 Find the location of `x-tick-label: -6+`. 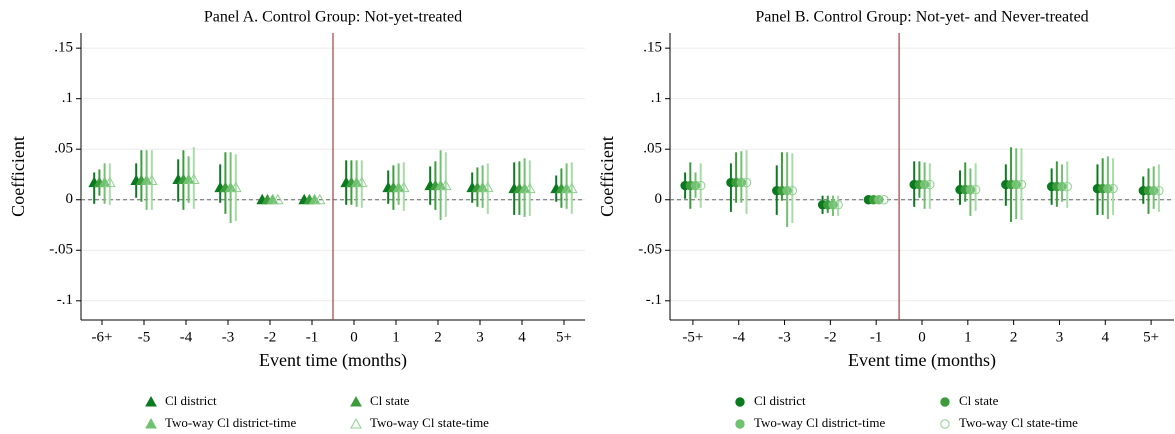

x-tick-label: -6+ is located at coordinates (102, 337).